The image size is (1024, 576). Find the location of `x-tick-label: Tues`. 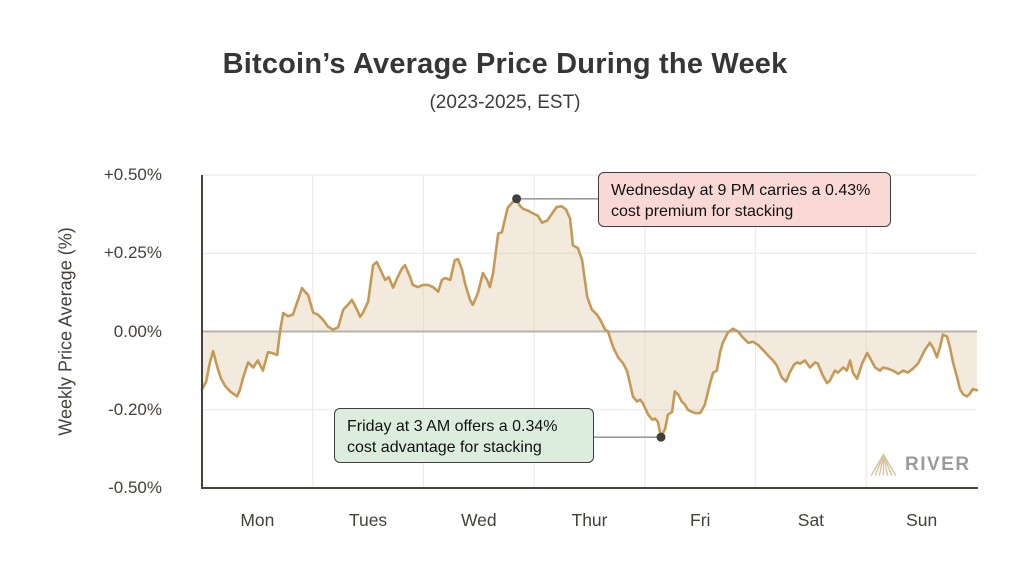

x-tick-label: Tues is located at coordinates (368, 520).